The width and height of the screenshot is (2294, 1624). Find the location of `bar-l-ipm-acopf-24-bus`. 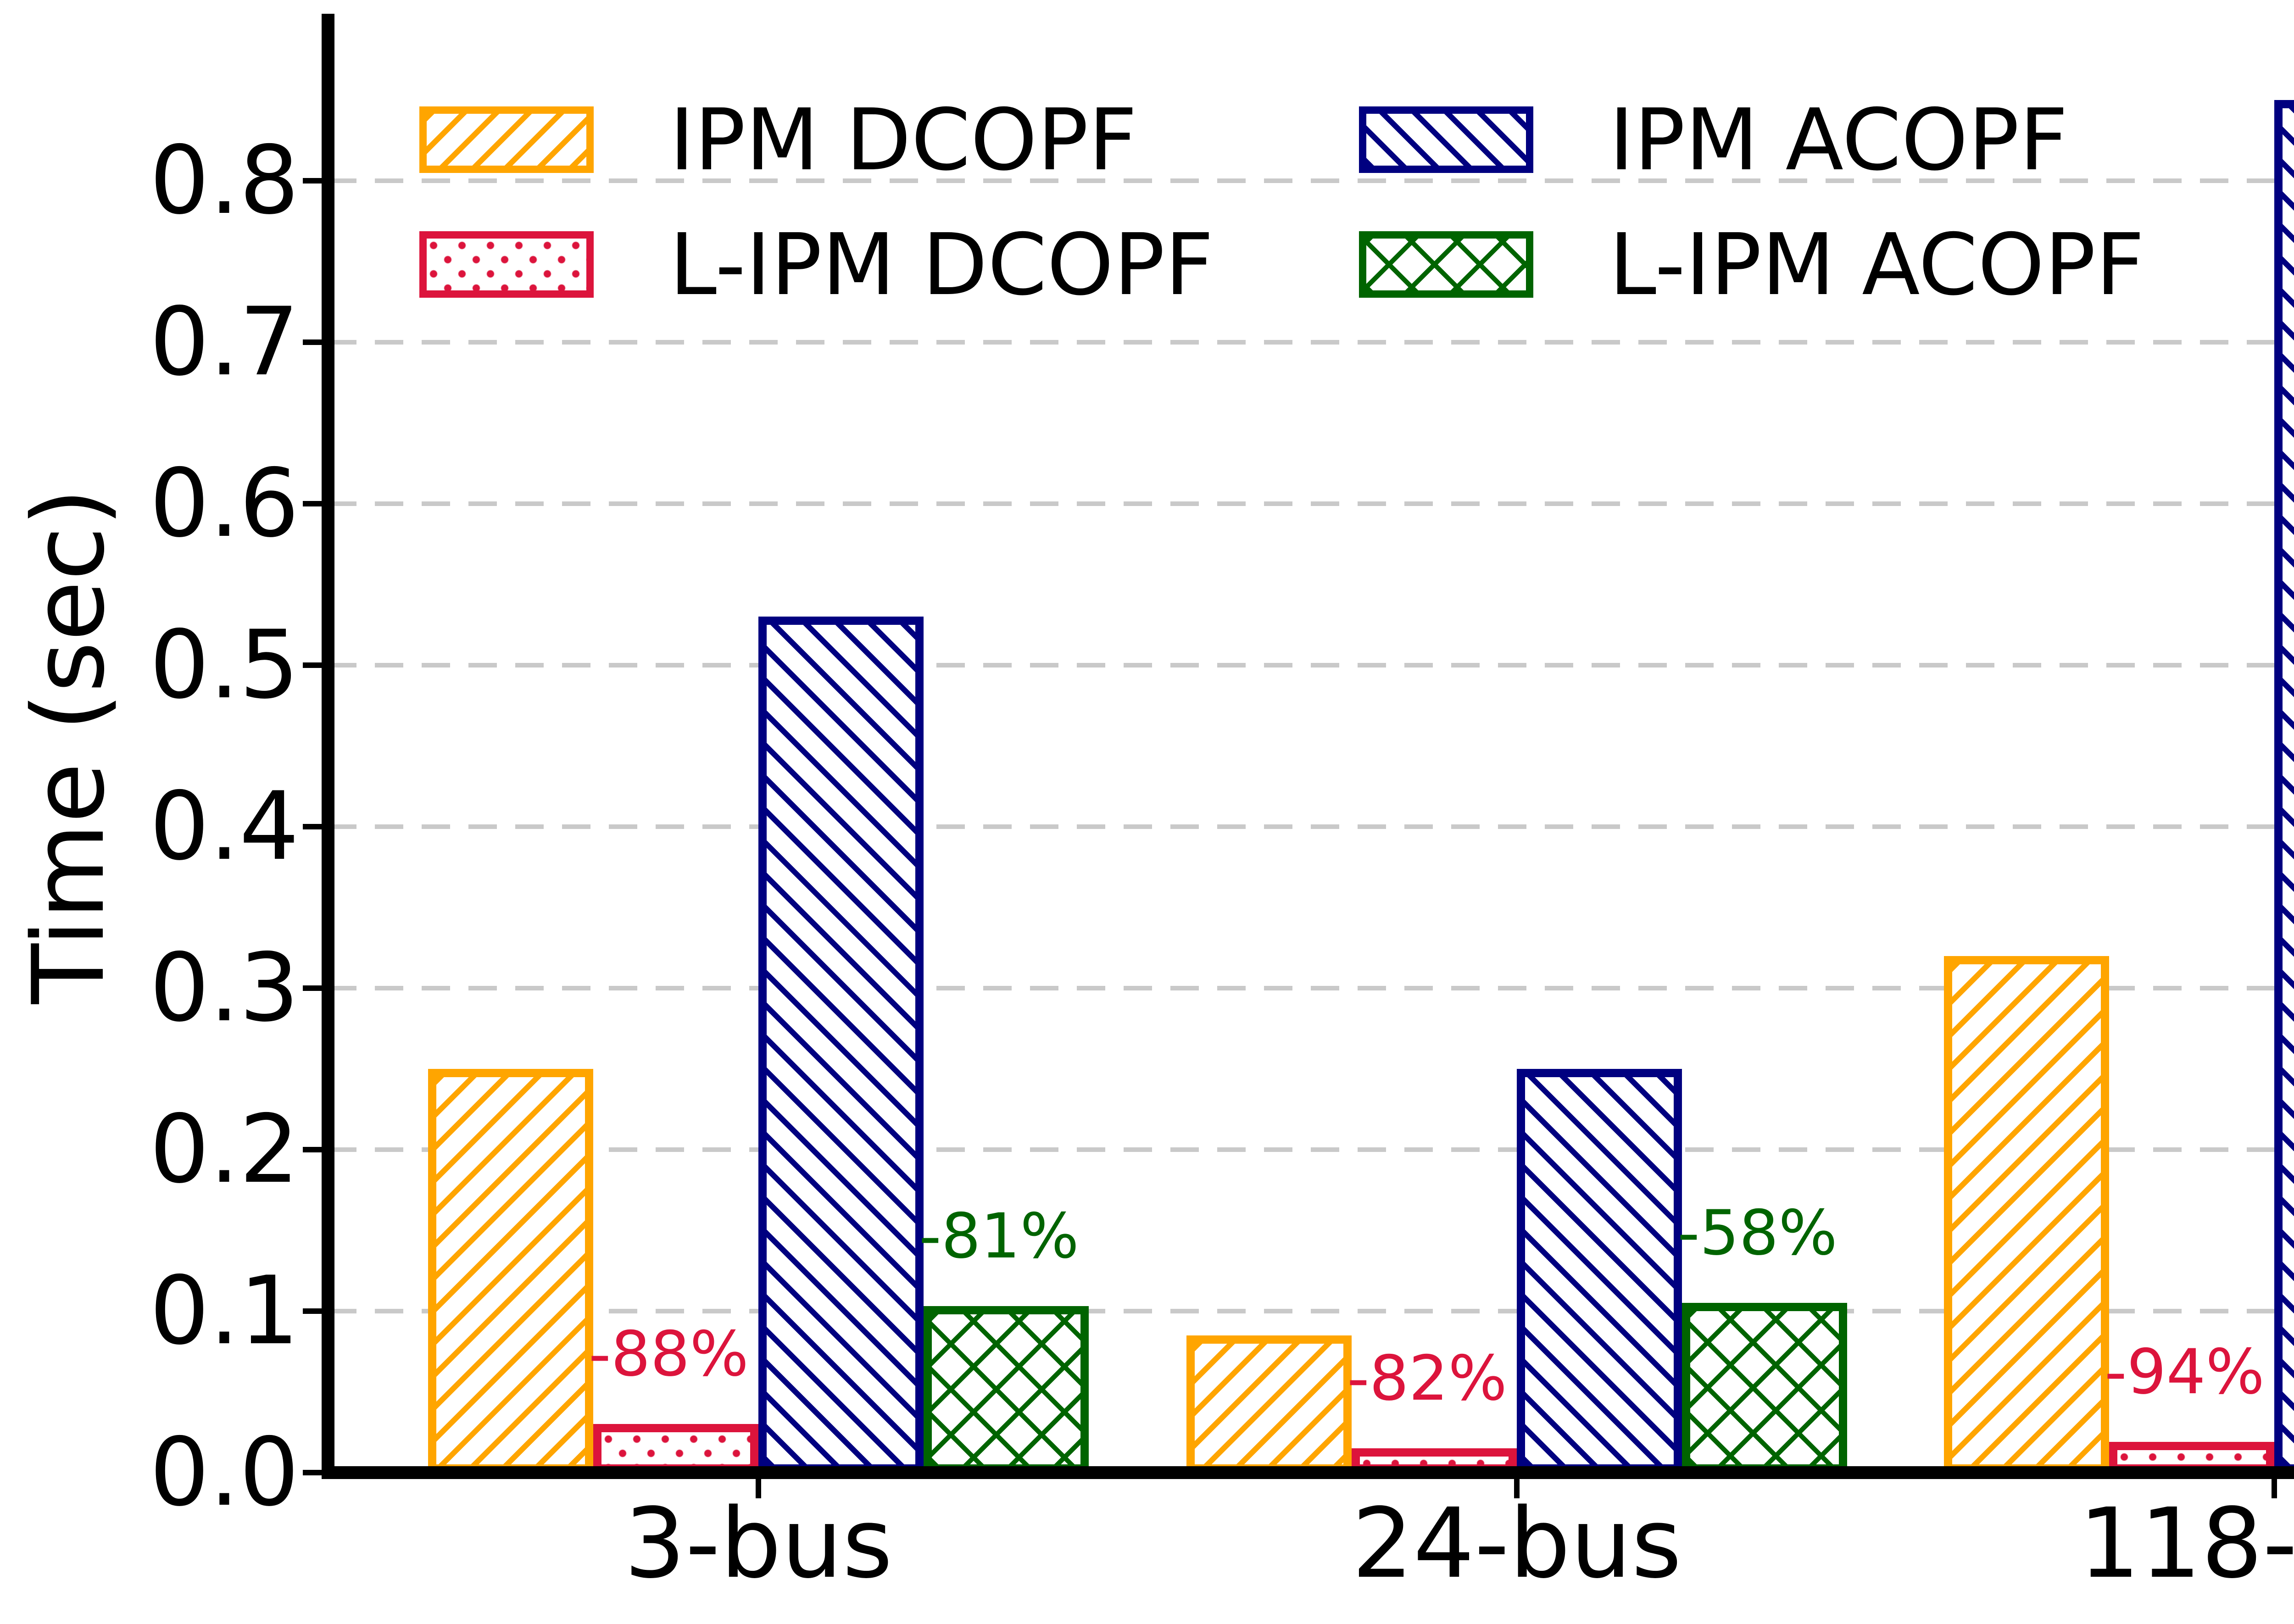

bar-l-ipm-acopf-24-bus is located at coordinates (1764, 1388).